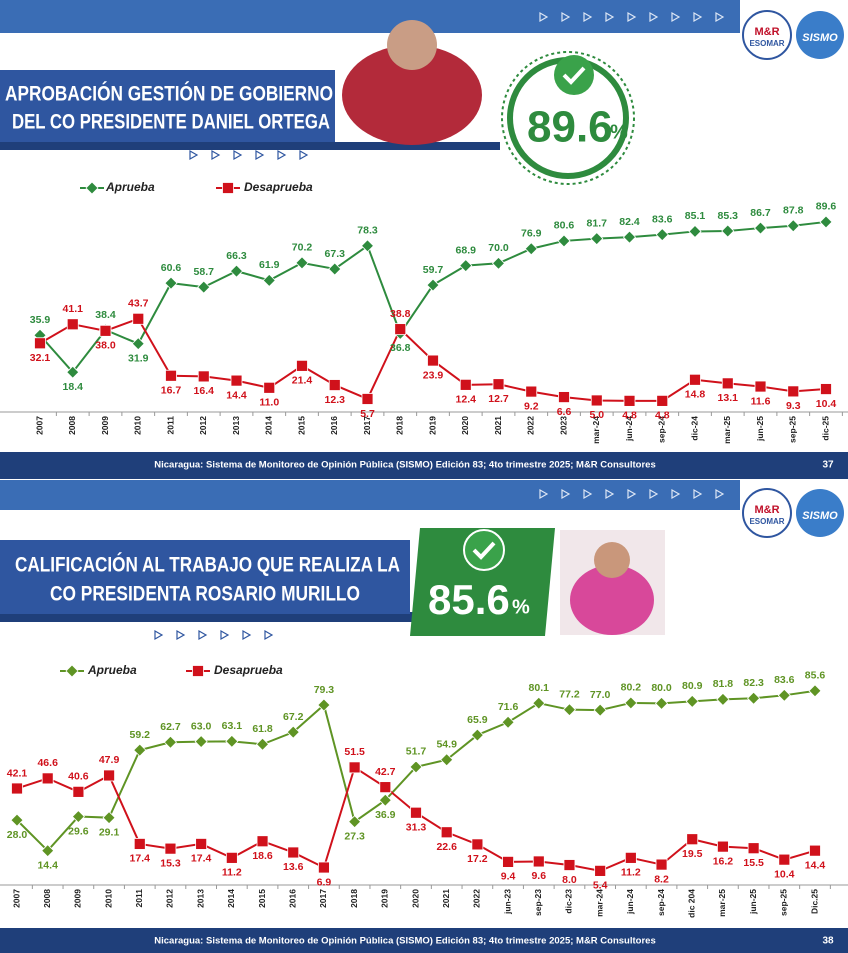 The image size is (848, 953). What do you see at coordinates (728, 216) in the screenshot?
I see `data-label: 85.3` at bounding box center [728, 216].